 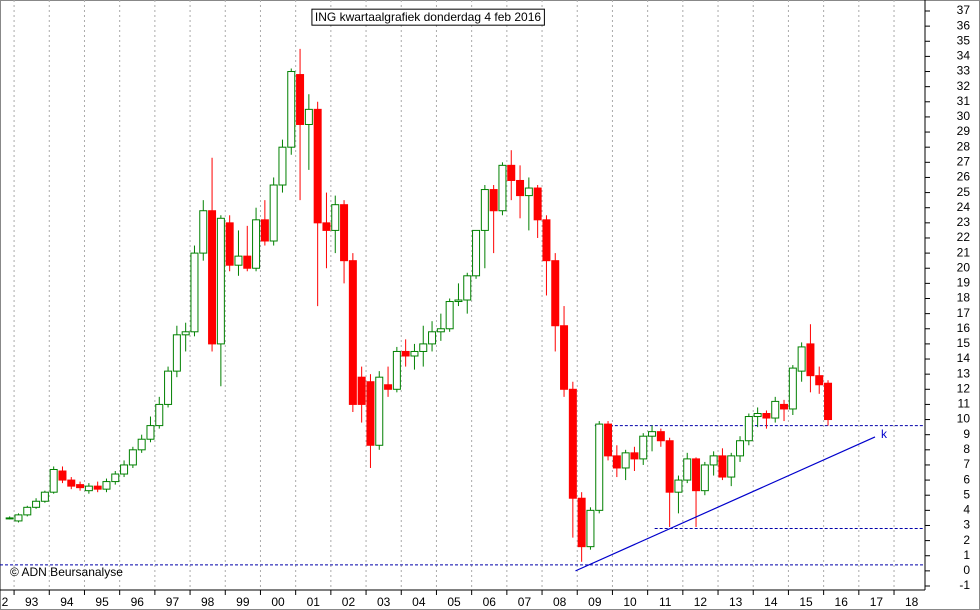 I want to click on y-tick-label: 0, so click(x=966, y=570).